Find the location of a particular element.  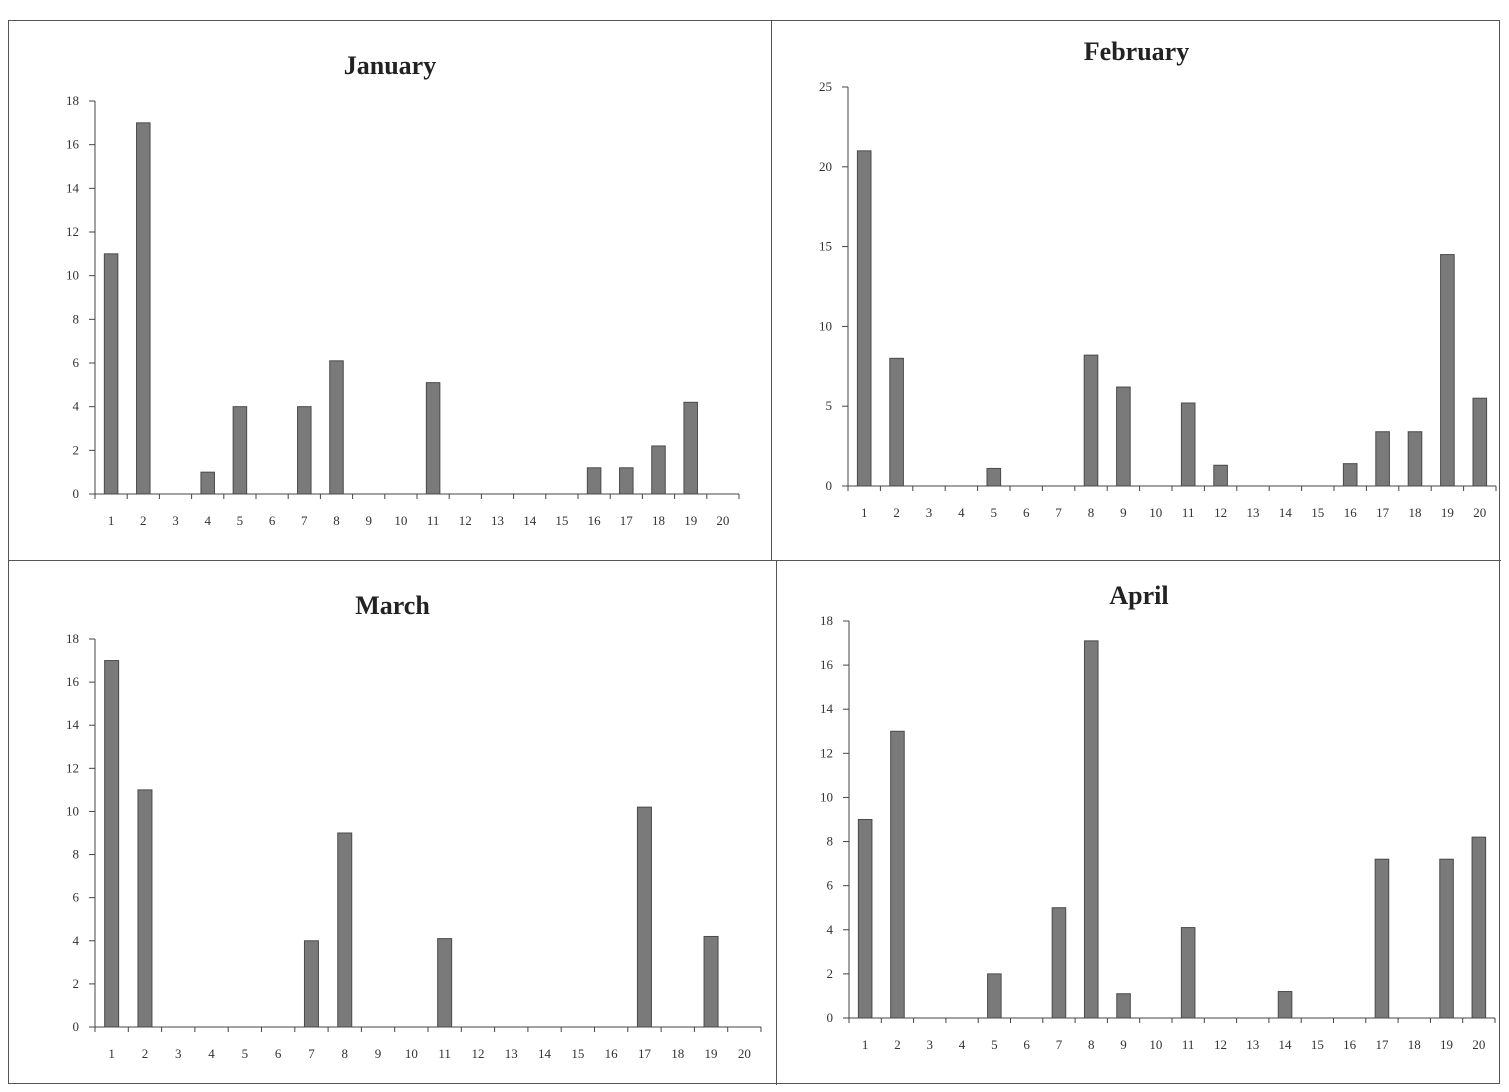

y-tick-label: 6 is located at coordinates (76, 897).